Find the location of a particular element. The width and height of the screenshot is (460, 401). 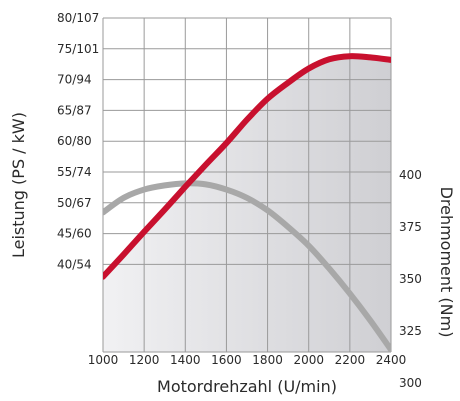

x-tick-label: 2400 is located at coordinates (391, 360).